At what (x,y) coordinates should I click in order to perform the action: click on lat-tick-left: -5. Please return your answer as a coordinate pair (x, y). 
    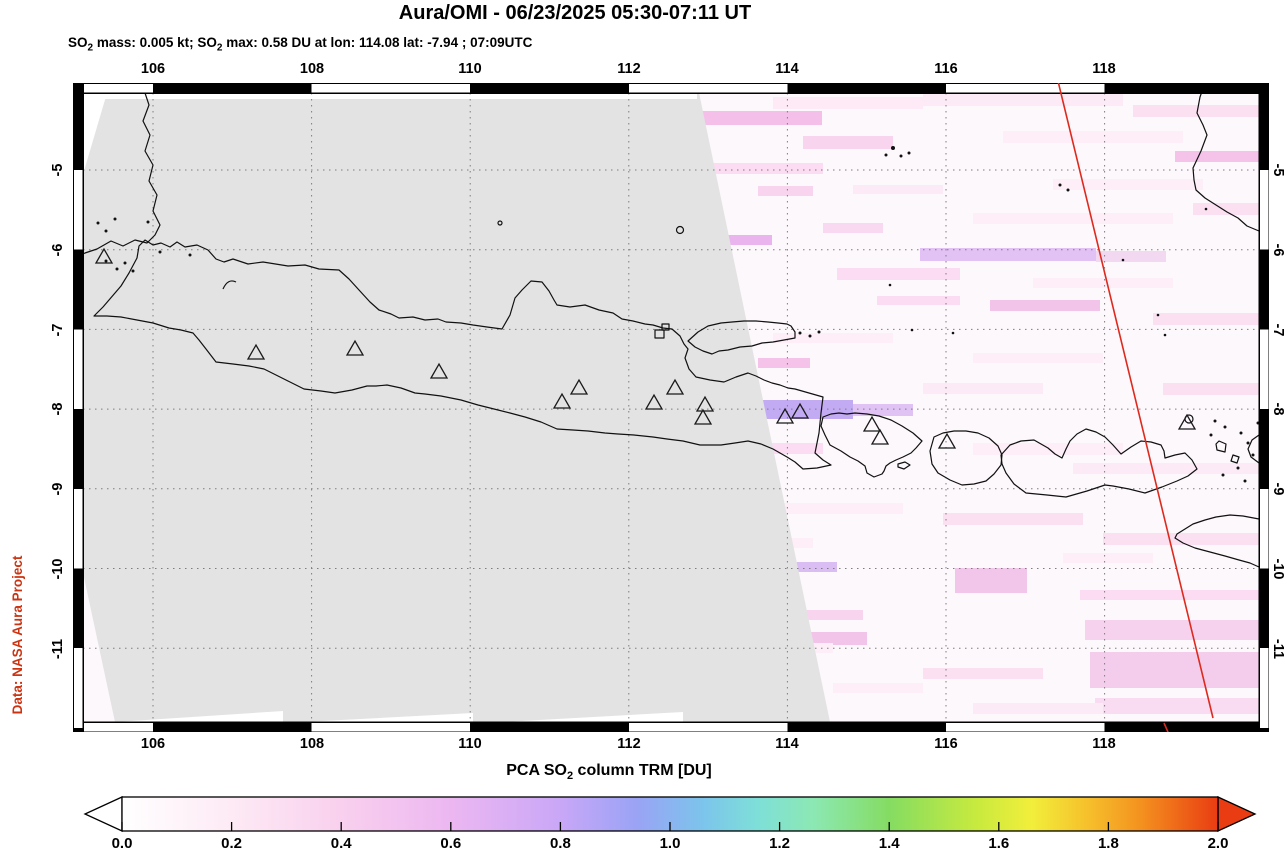
    Looking at the image, I should click on (58, 170).